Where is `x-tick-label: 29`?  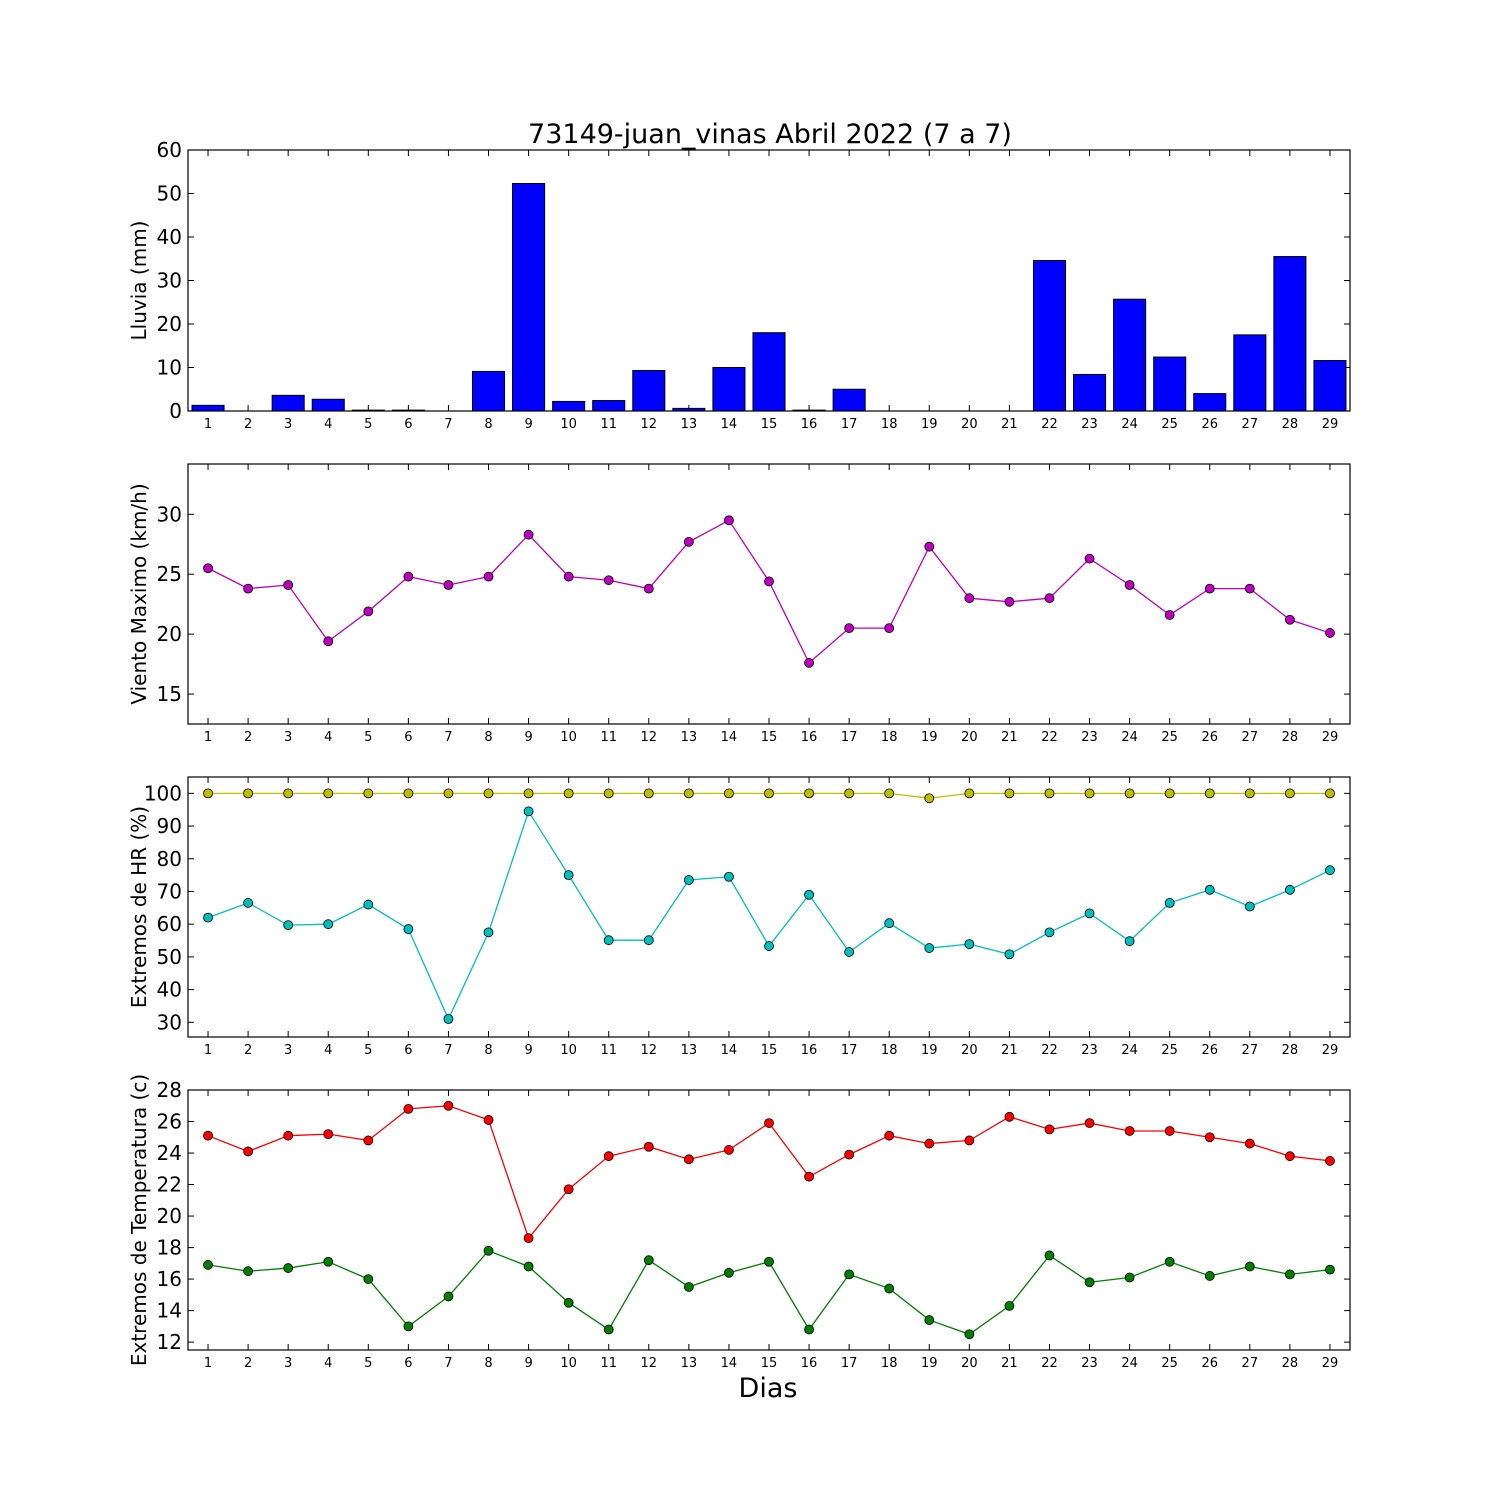
x-tick-label: 29 is located at coordinates (1330, 1363).